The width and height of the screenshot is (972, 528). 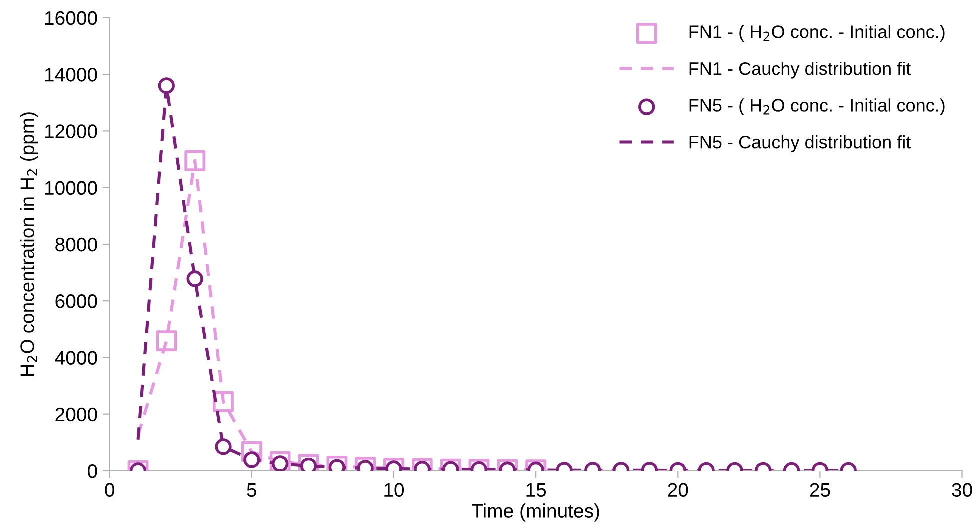 What do you see at coordinates (77, 415) in the screenshot?
I see `y-tick-label: 2000` at bounding box center [77, 415].